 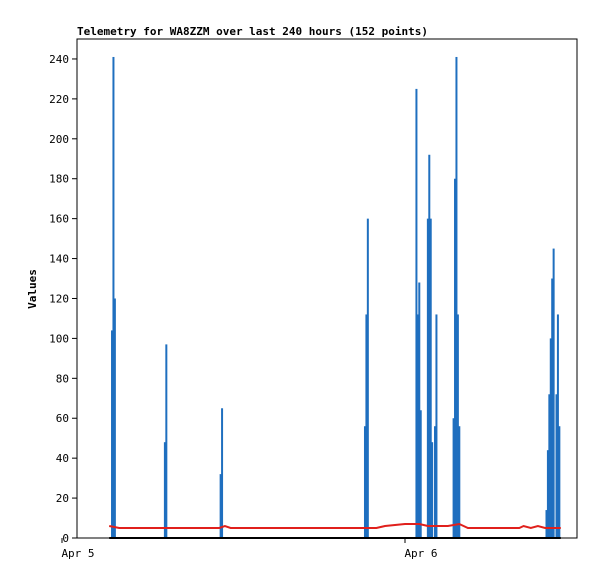 What do you see at coordinates (77, 553) in the screenshot?
I see `x-tick-label: Apr 5` at bounding box center [77, 553].